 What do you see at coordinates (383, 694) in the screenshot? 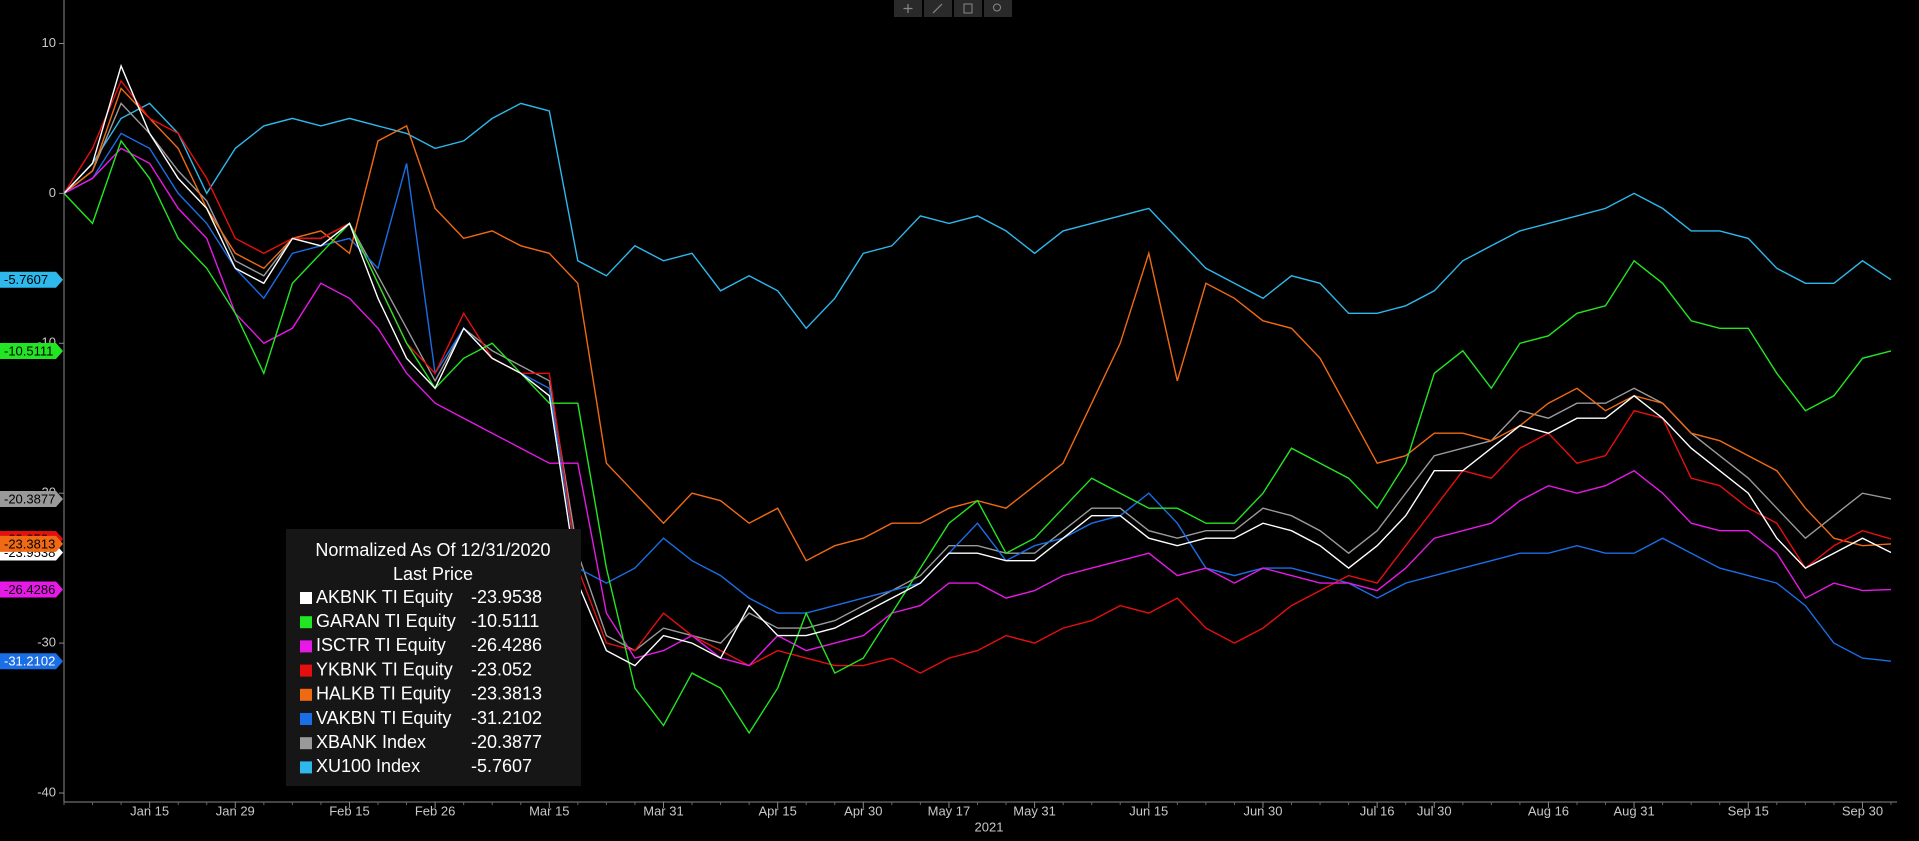
I see `legend-label: HALKB TI Equity` at bounding box center [383, 694].